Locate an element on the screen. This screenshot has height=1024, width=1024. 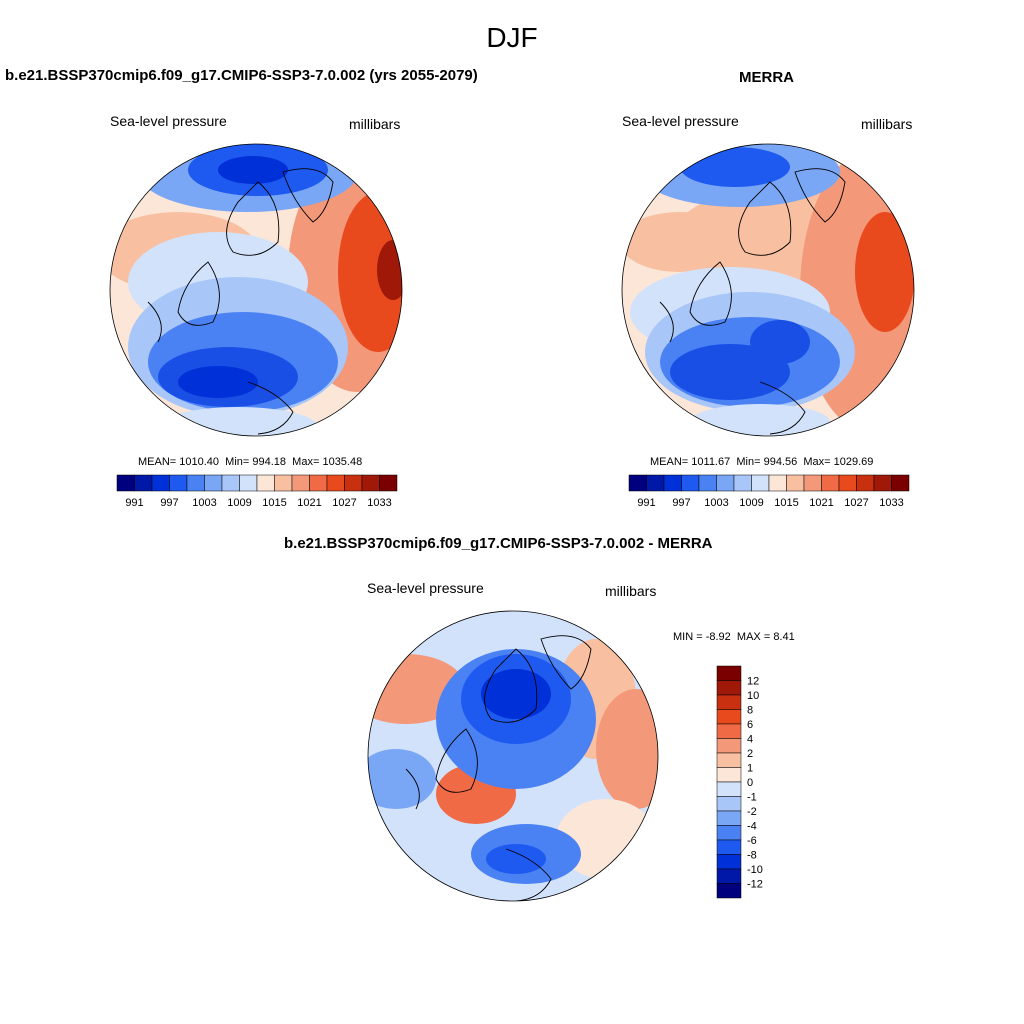
colorbar-tick-label: -12 is located at coordinates (755, 885).